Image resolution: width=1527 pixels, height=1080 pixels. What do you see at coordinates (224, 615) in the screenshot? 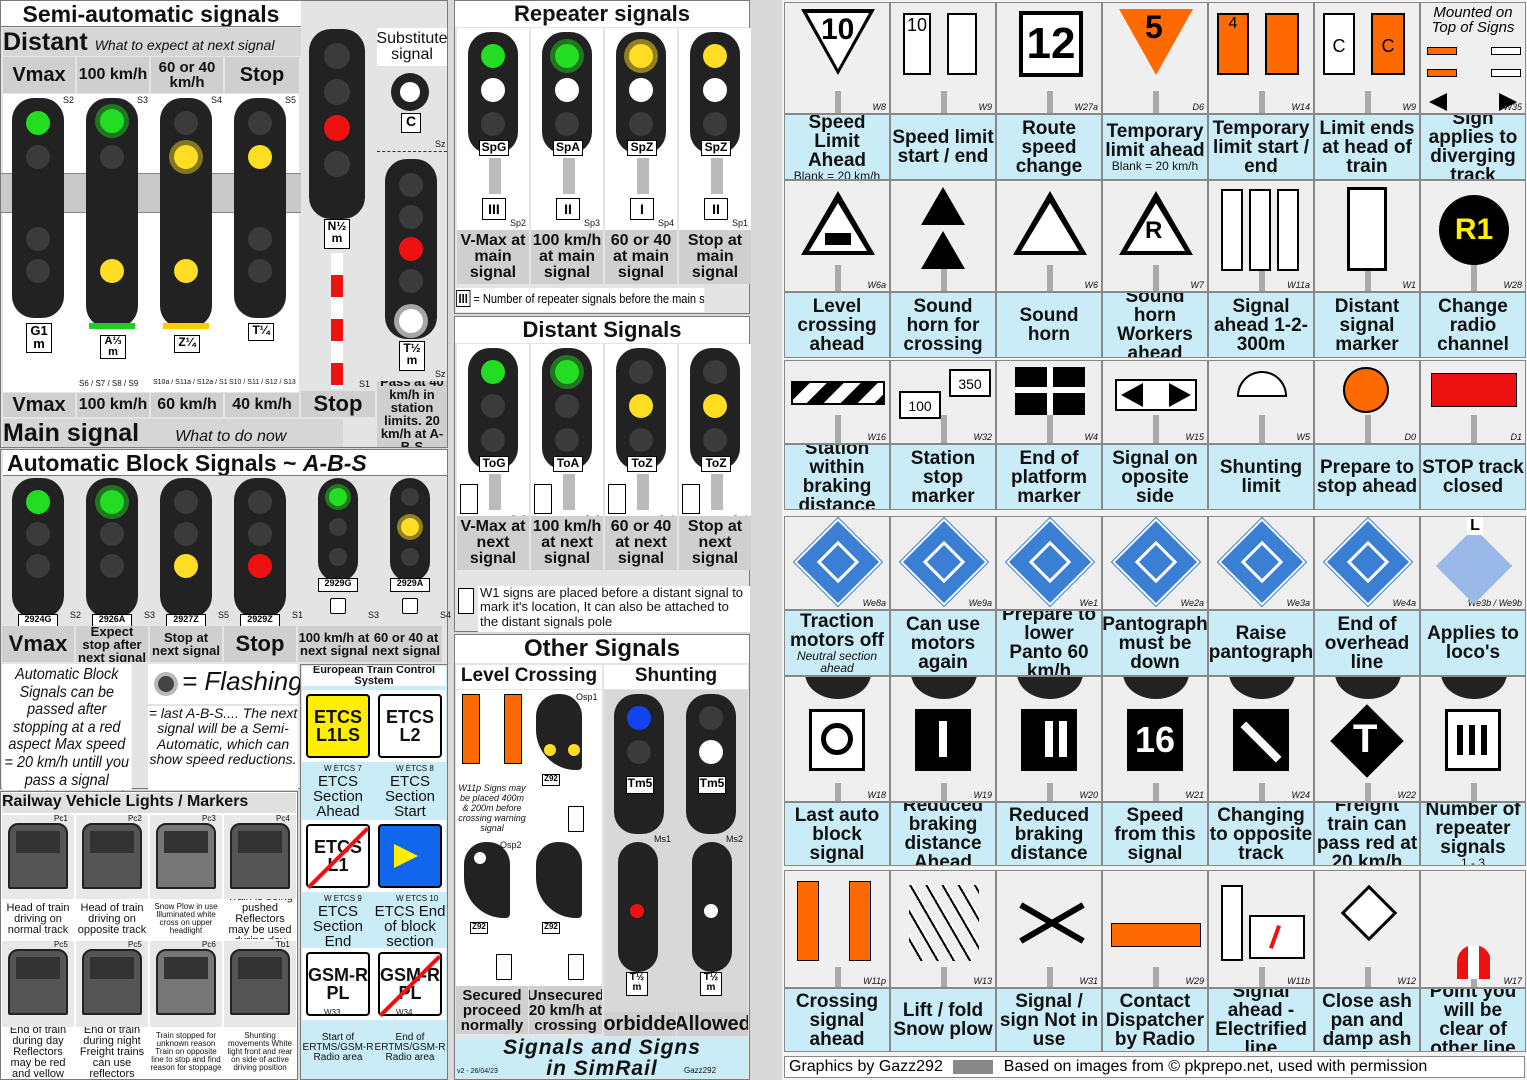
I see `abs-code: S5` at bounding box center [224, 615].